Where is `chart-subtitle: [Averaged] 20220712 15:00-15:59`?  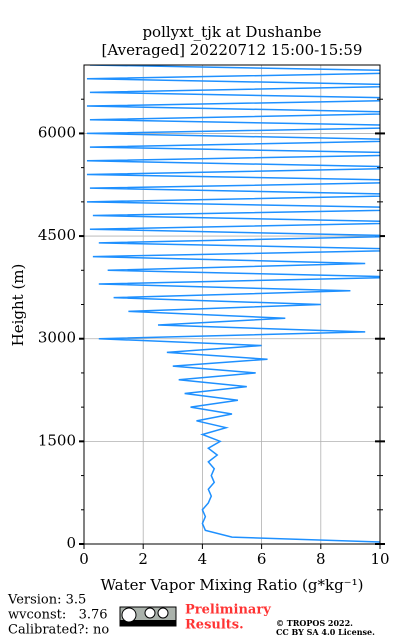
chart-subtitle: [Averaged] 20220712 15:00-15:59 is located at coordinates (232, 50).